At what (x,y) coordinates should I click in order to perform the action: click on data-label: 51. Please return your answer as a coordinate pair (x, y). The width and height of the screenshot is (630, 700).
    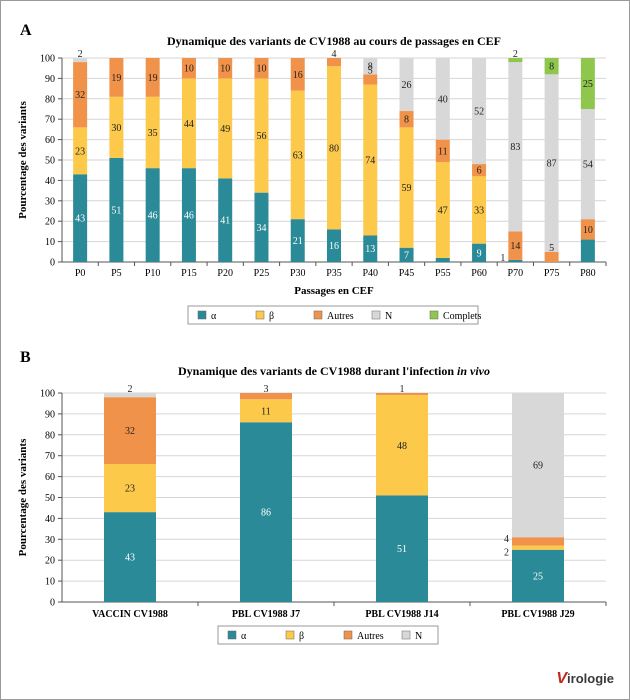
    Looking at the image, I should click on (116, 210).